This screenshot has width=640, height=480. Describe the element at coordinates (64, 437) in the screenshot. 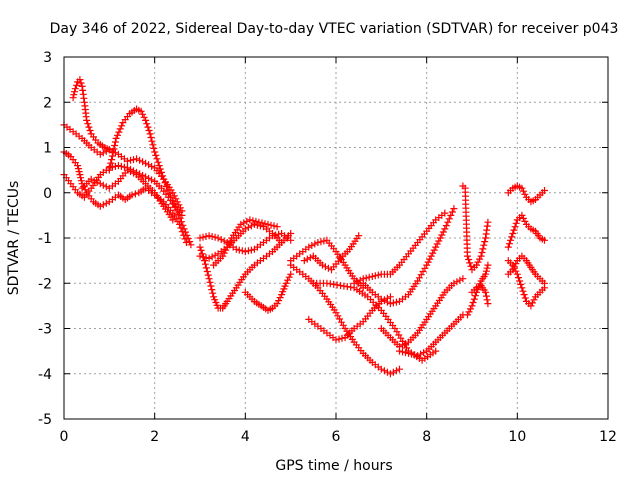

I see `x-tick-label: 0` at that location.